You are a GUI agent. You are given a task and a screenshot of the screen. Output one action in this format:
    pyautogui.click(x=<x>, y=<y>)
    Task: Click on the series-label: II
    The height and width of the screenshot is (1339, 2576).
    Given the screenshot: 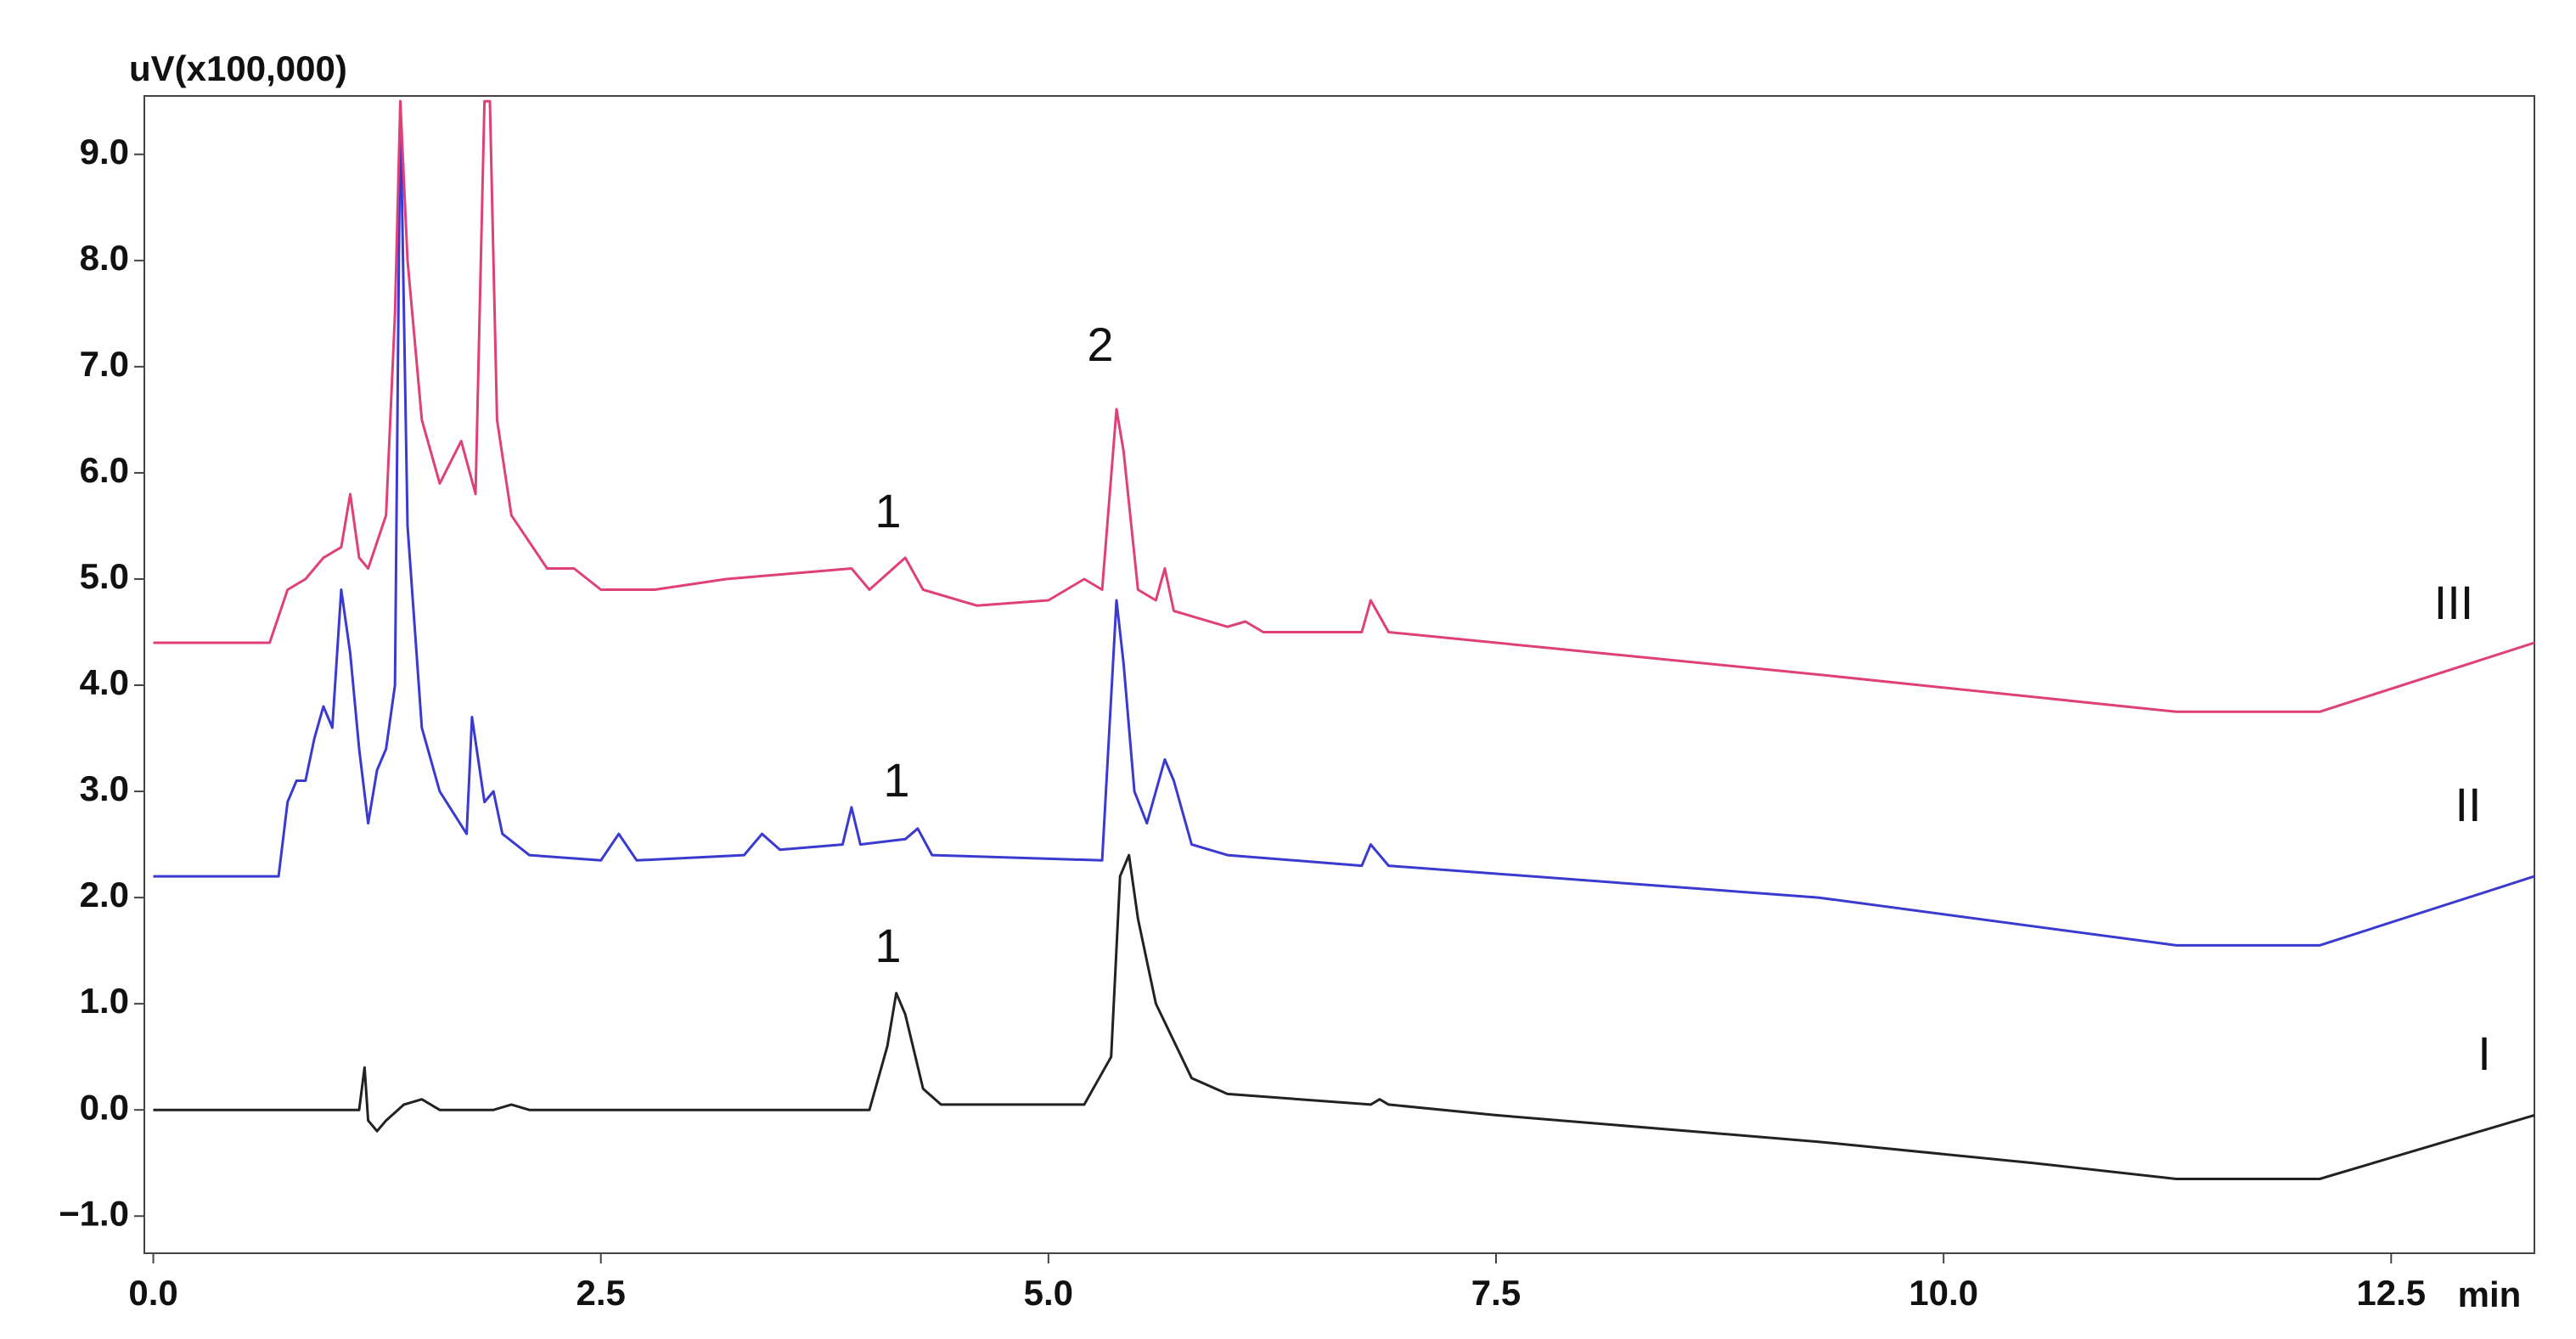 What is the action you would take?
    pyautogui.click(x=2468, y=804)
    